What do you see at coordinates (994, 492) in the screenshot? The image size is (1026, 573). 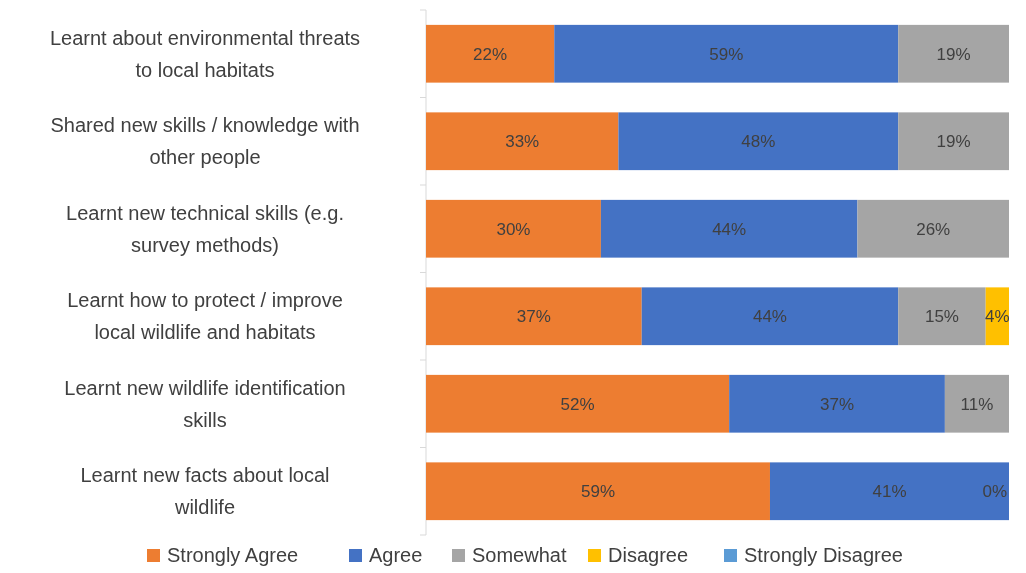 I see `data-label: 0%` at bounding box center [994, 492].